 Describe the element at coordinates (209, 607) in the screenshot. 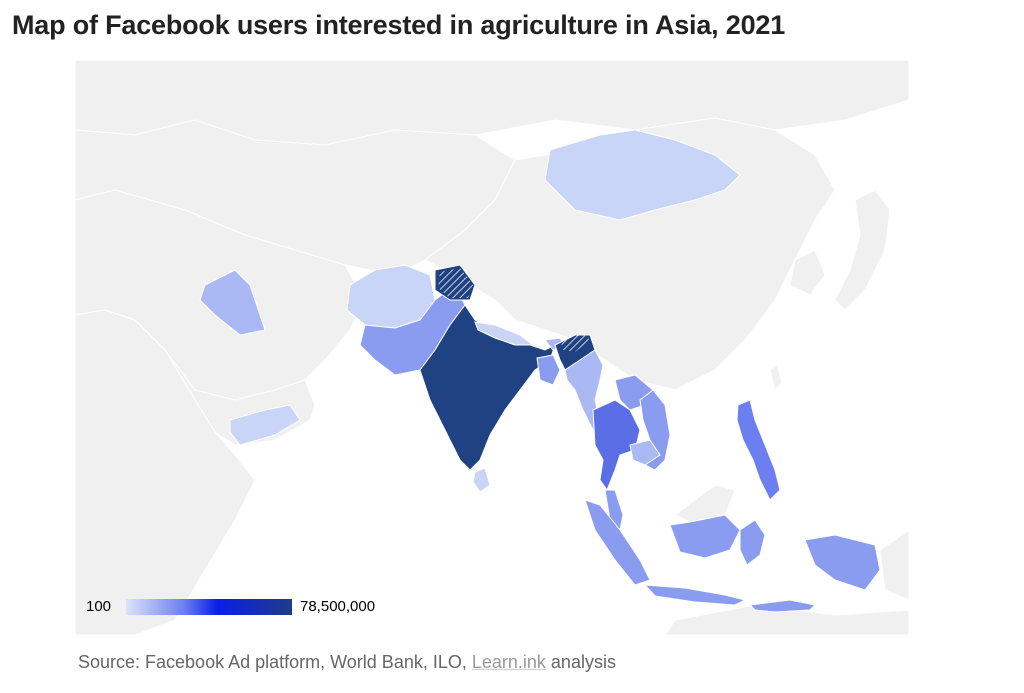

I see `legend-gradient-bar` at that location.